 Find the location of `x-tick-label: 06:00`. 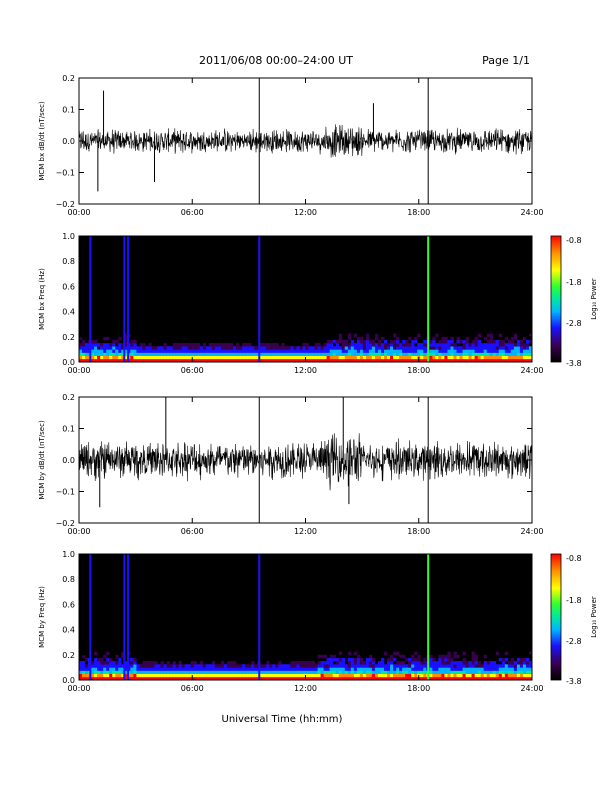

x-tick-label: 06:00 is located at coordinates (192, 688).